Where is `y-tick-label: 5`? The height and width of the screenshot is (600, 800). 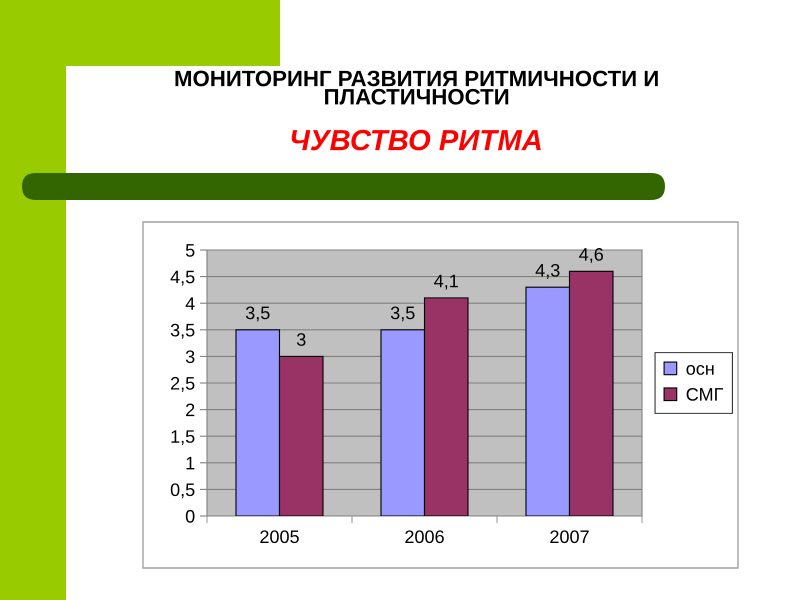 y-tick-label: 5 is located at coordinates (190, 250).